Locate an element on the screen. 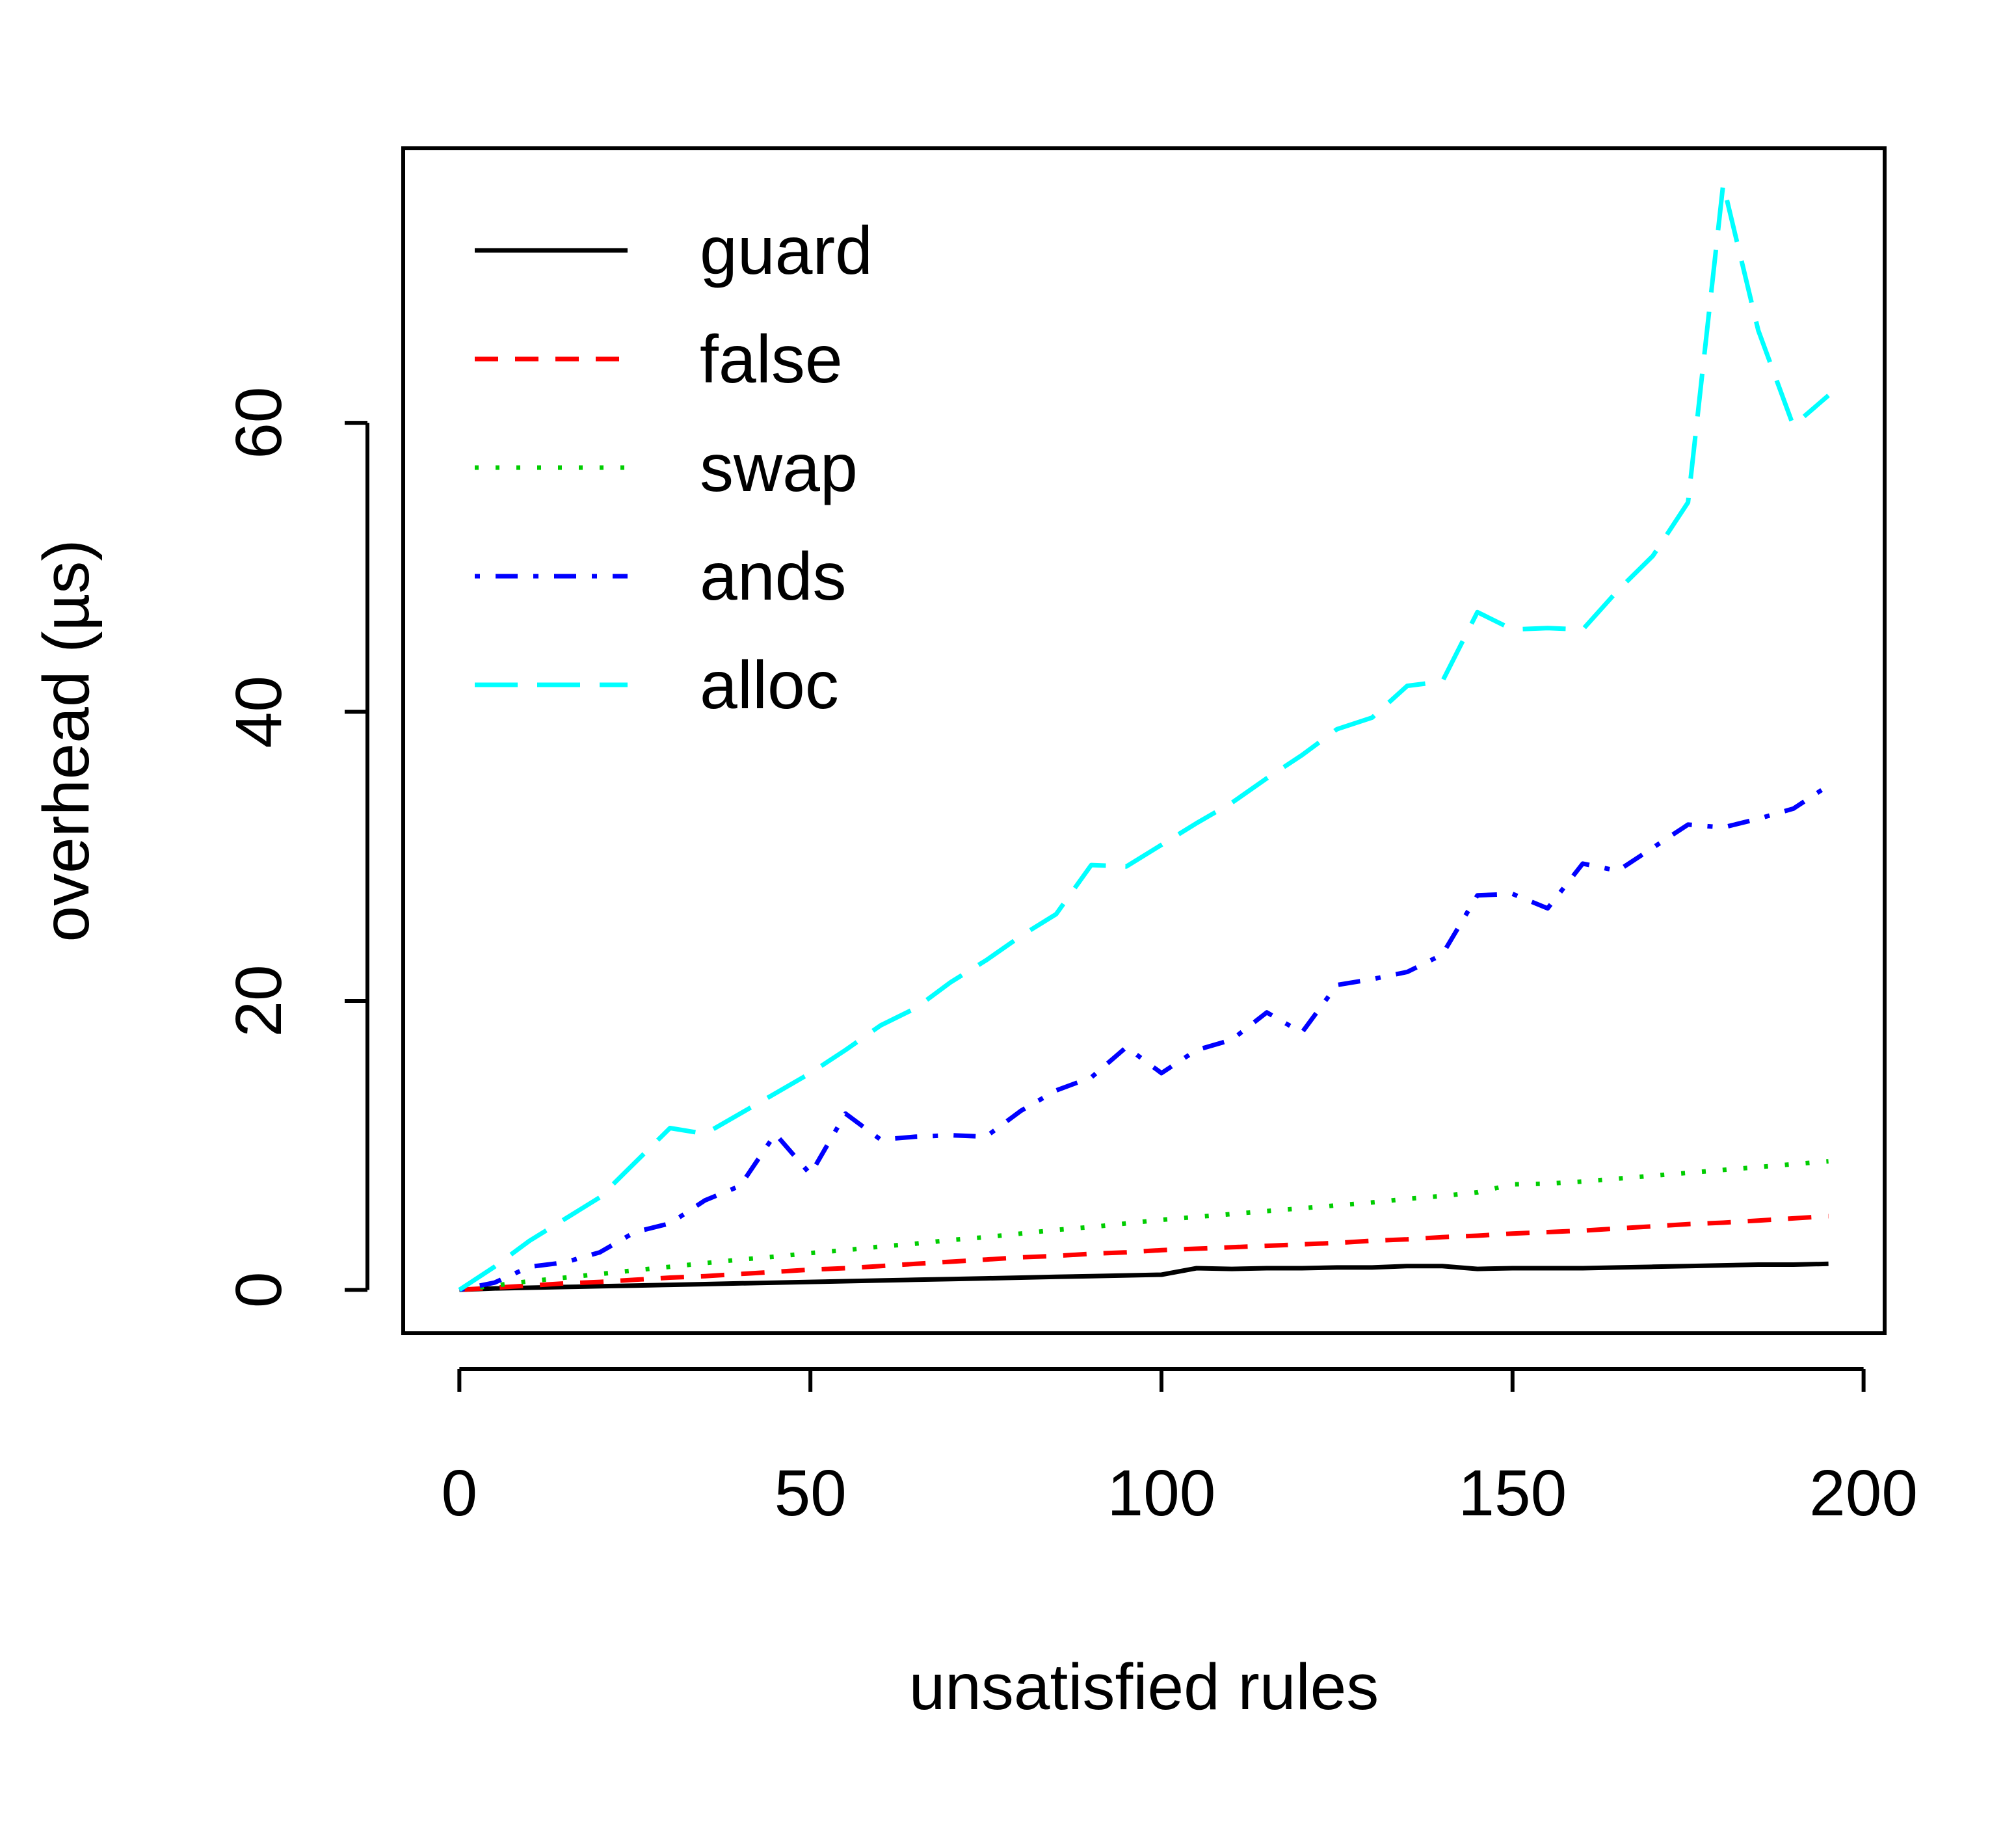 The height and width of the screenshot is (1821, 2016). legend-item-alloc: alloc is located at coordinates (657, 685).